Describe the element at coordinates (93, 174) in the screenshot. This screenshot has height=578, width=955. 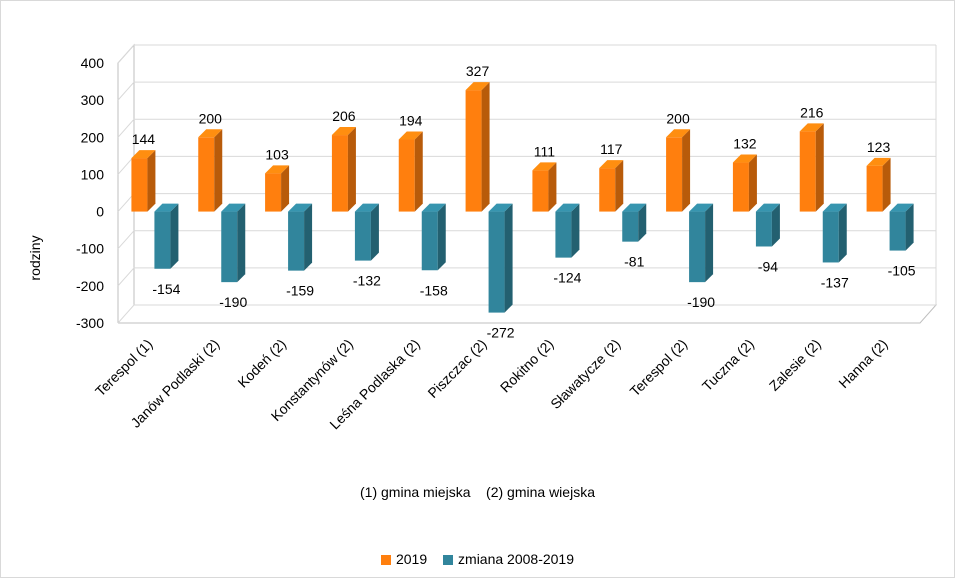
I see `y-tick-label: 100` at that location.